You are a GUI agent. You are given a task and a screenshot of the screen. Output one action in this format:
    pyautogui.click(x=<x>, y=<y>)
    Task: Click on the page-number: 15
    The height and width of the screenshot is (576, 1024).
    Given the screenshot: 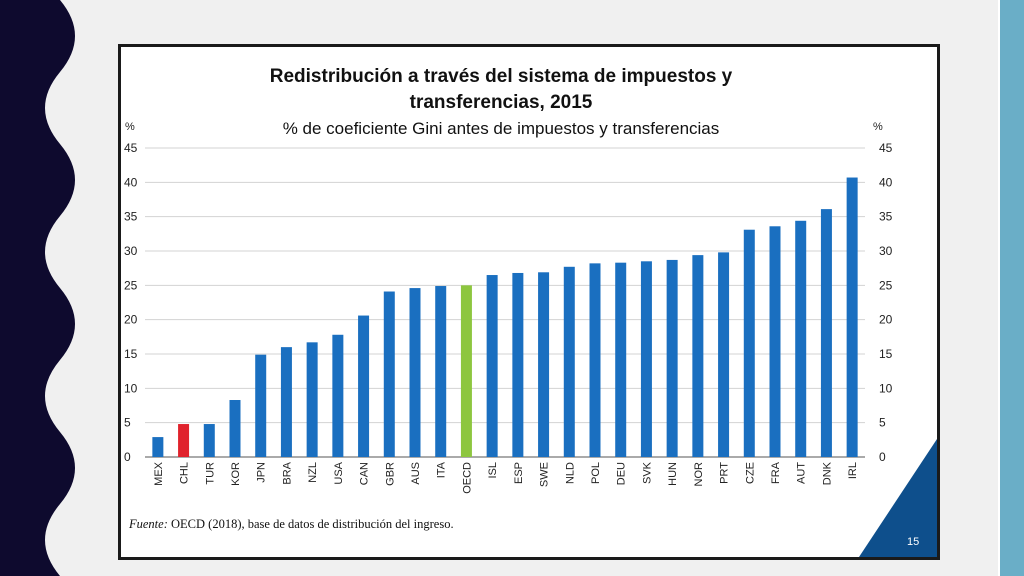 What is the action you would take?
    pyautogui.click(x=913, y=542)
    